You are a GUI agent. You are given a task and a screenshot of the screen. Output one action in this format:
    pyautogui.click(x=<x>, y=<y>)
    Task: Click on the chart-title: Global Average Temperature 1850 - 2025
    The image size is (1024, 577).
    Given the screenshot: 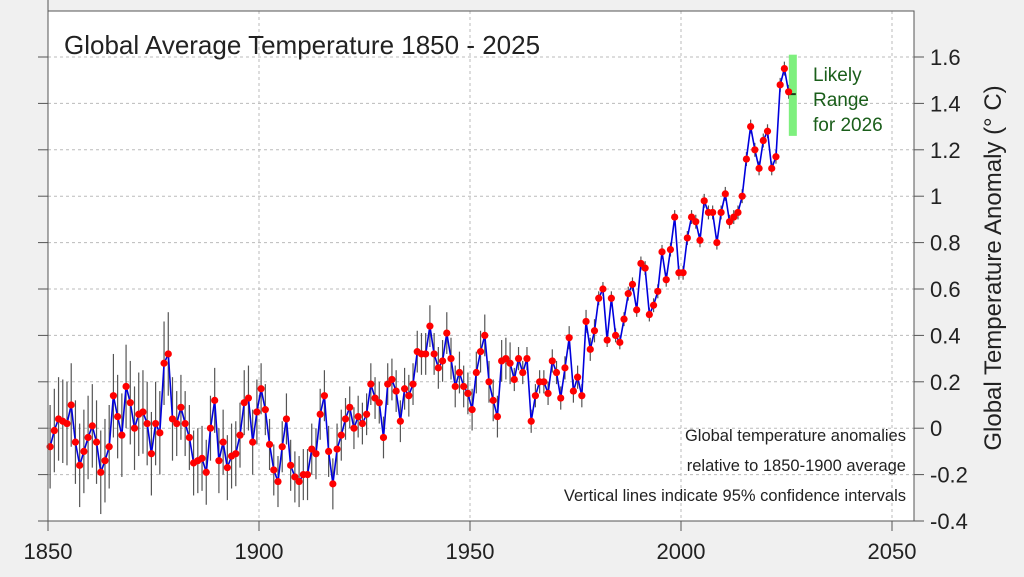 What is the action you would take?
    pyautogui.click(x=302, y=45)
    